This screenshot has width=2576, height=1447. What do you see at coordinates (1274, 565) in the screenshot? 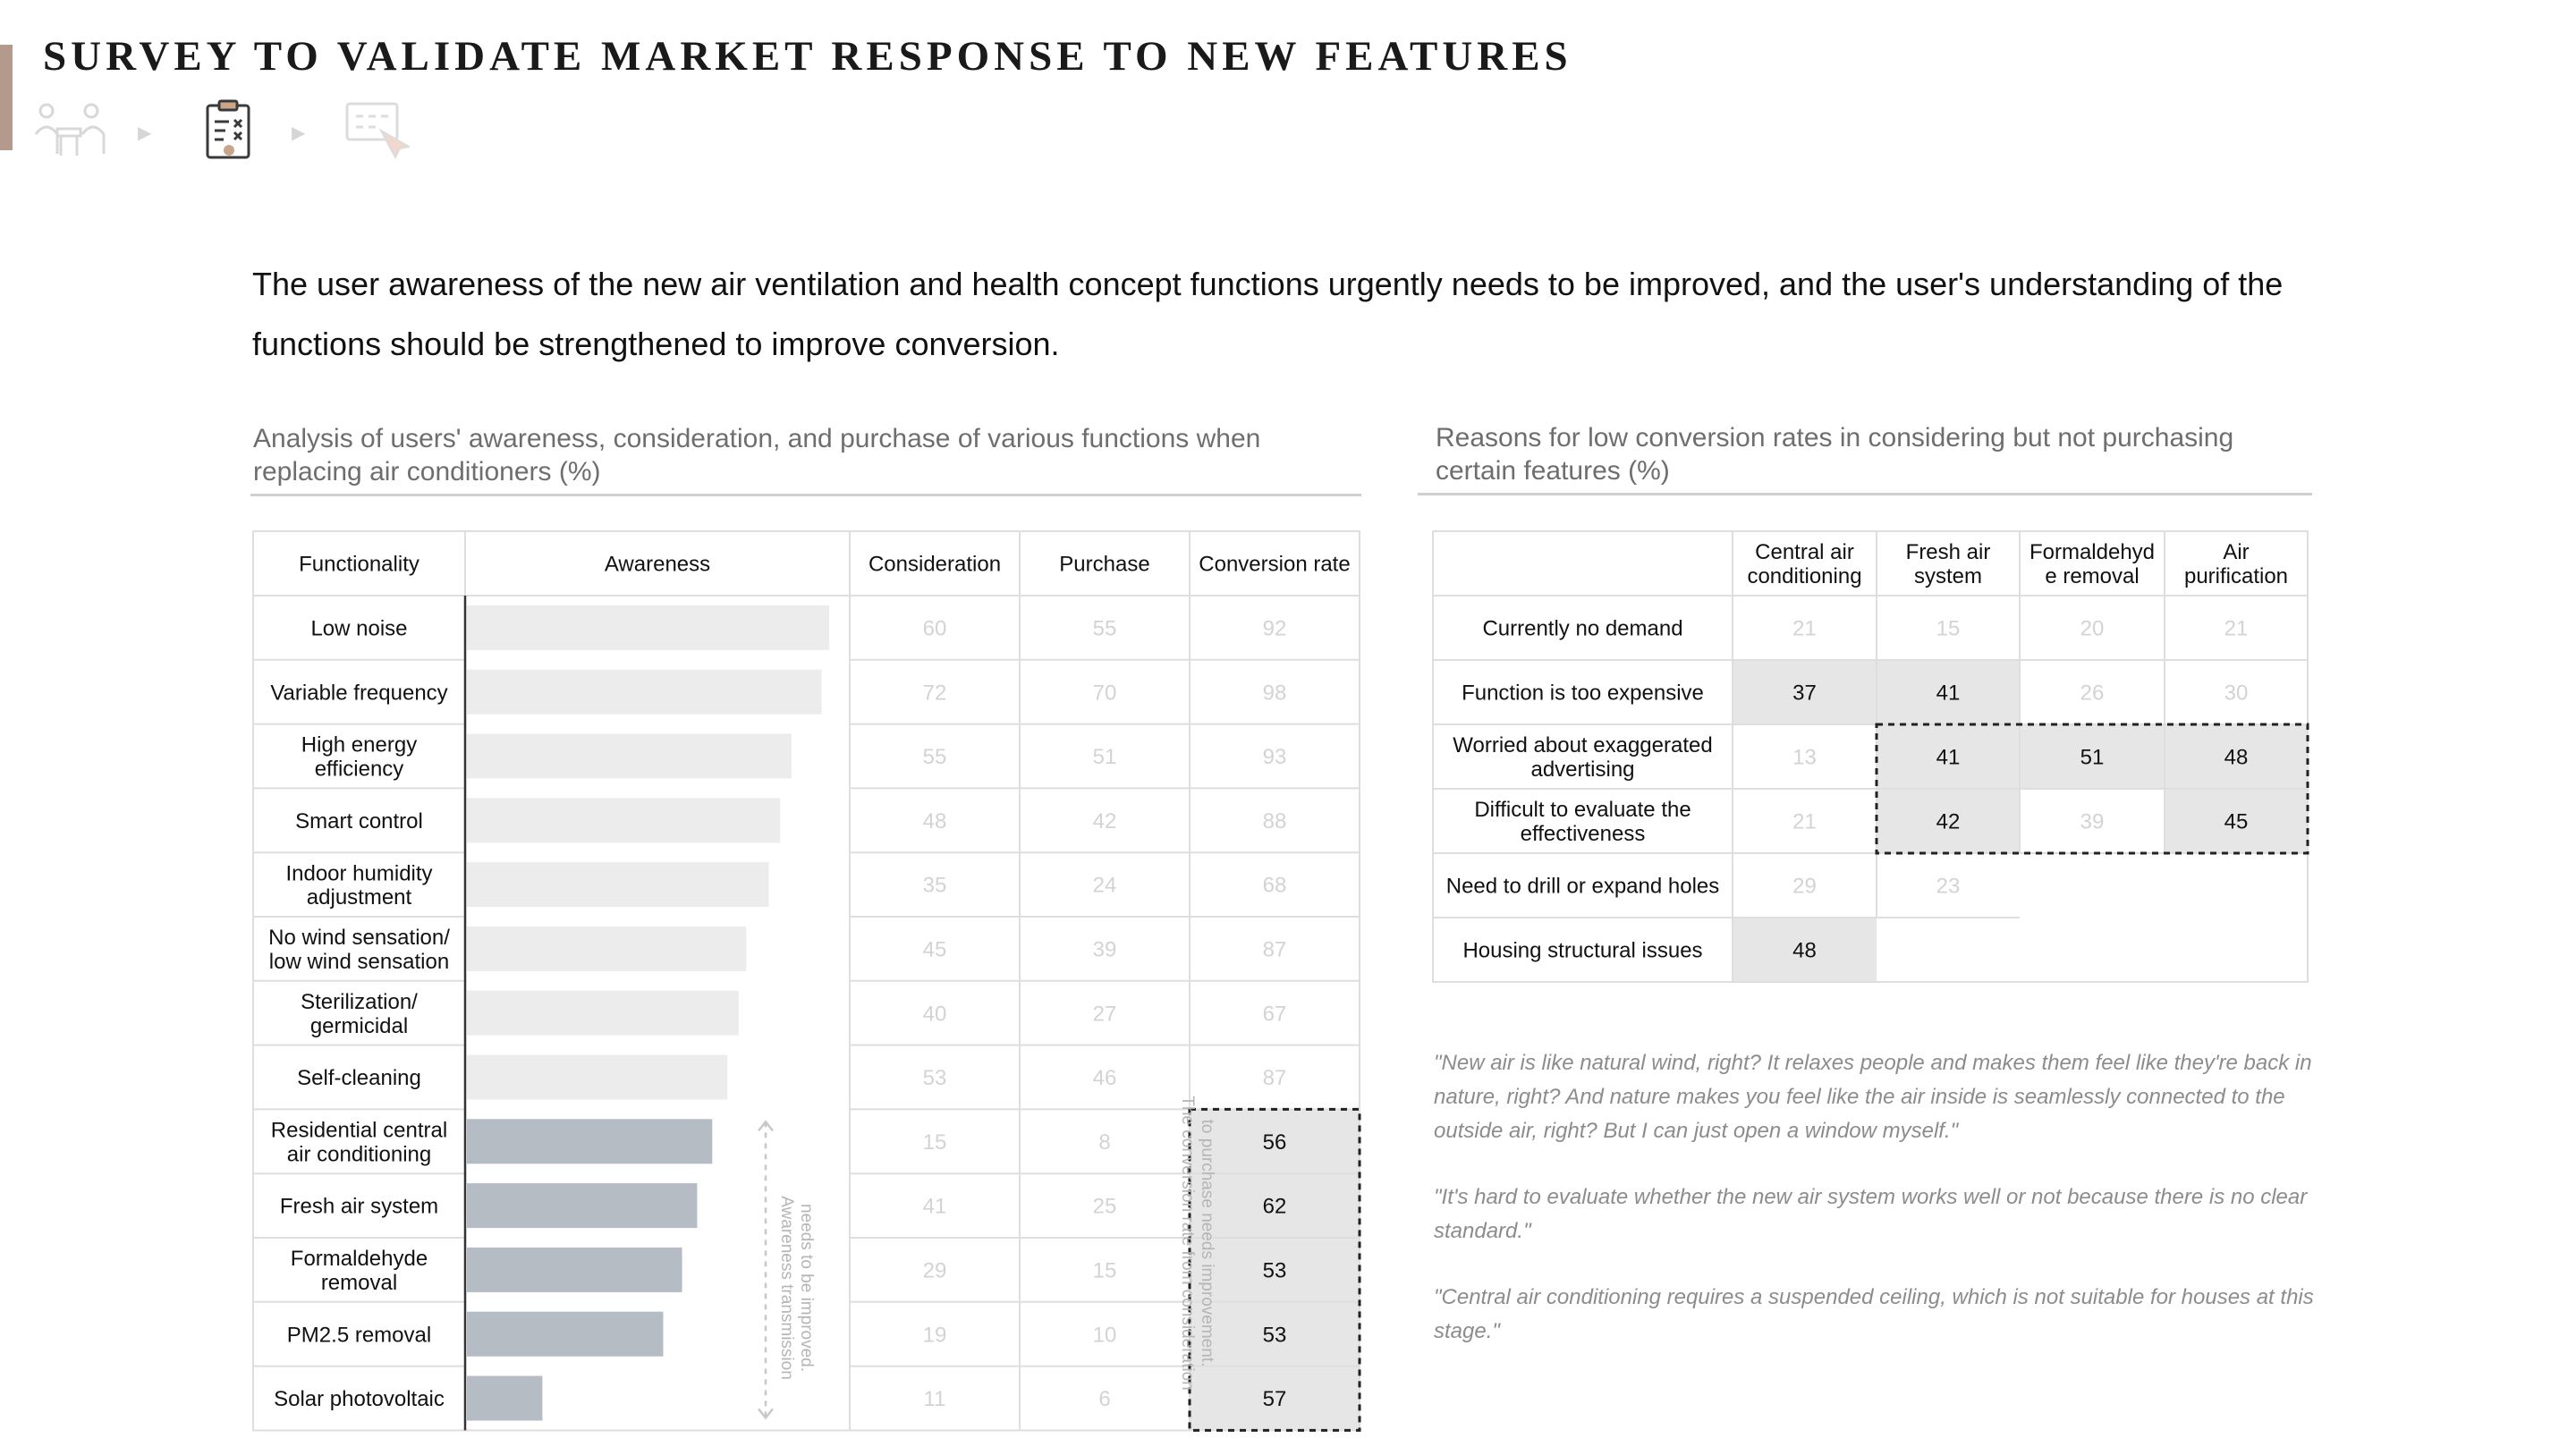
I see `column-header: Conversion rate` at bounding box center [1274, 565].